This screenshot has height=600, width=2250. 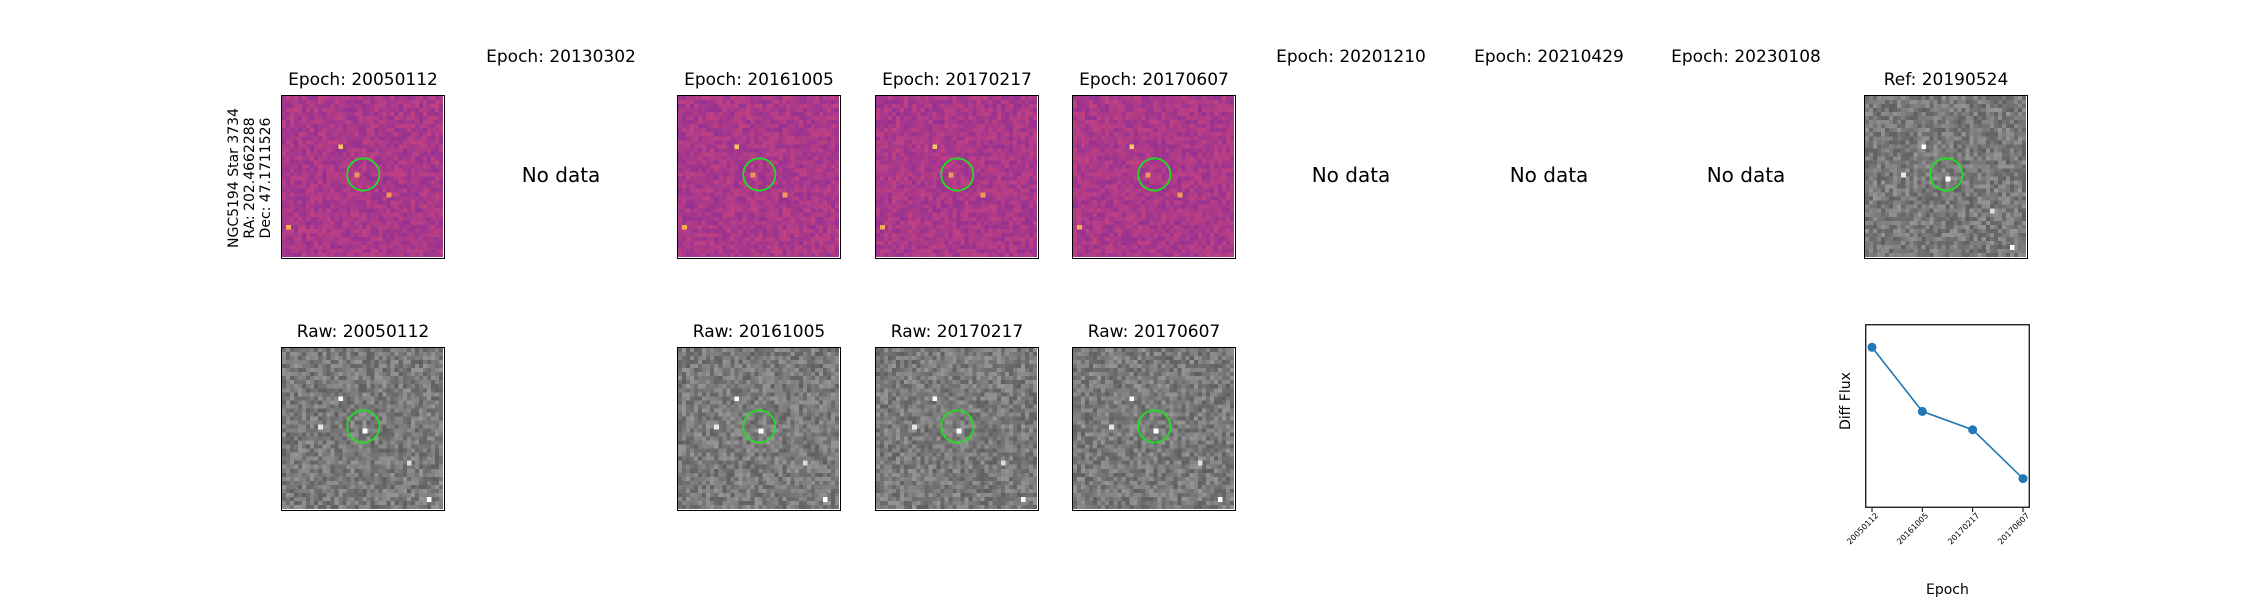 I want to click on x-tick-label: 20161005, so click(x=1913, y=529).